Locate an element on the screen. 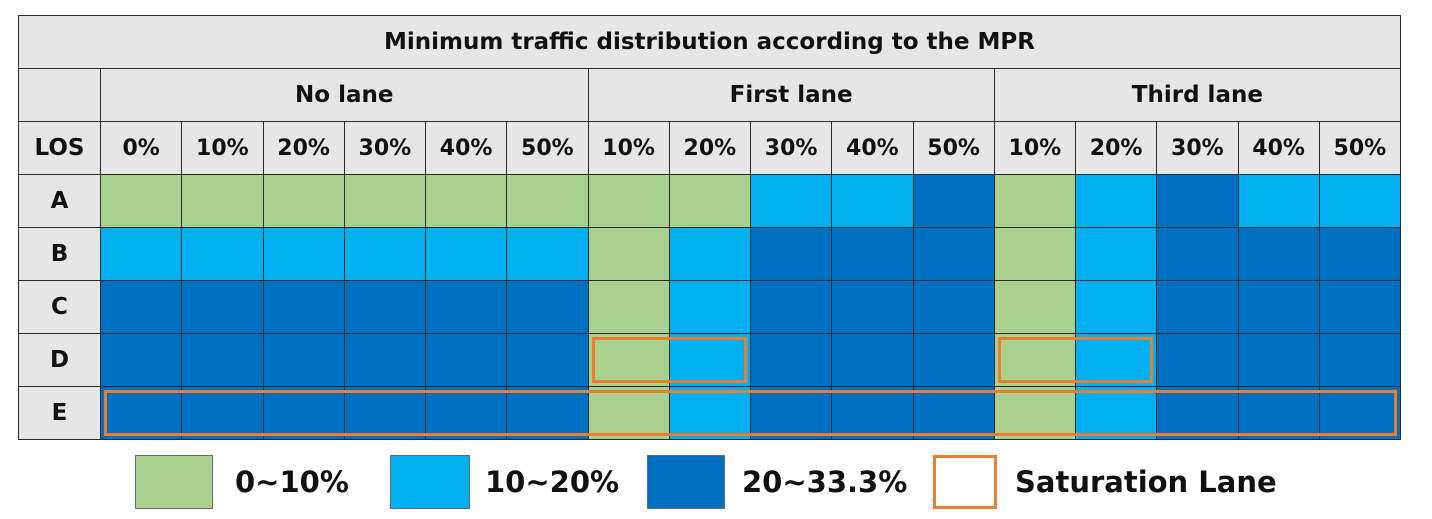 Image resolution: width=1432 pixels, height=519 pixels. row-header-label: LOS is located at coordinates (59, 148).